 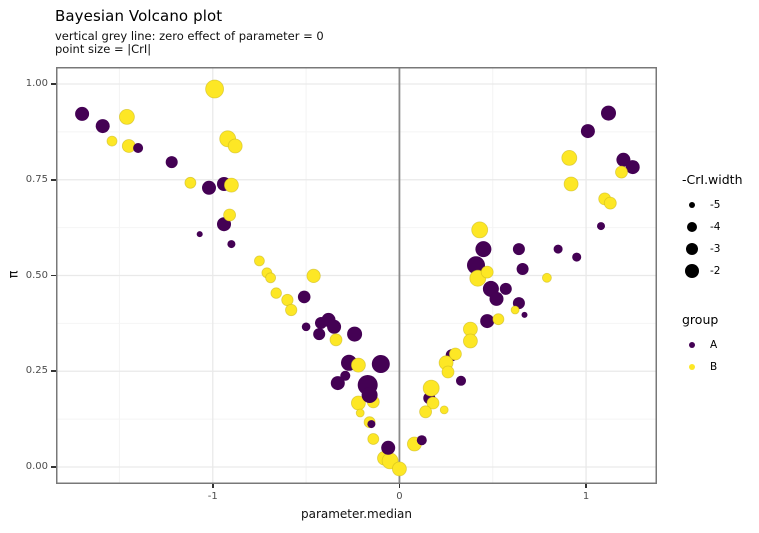 I want to click on x-tick-label: 0, so click(x=399, y=496).